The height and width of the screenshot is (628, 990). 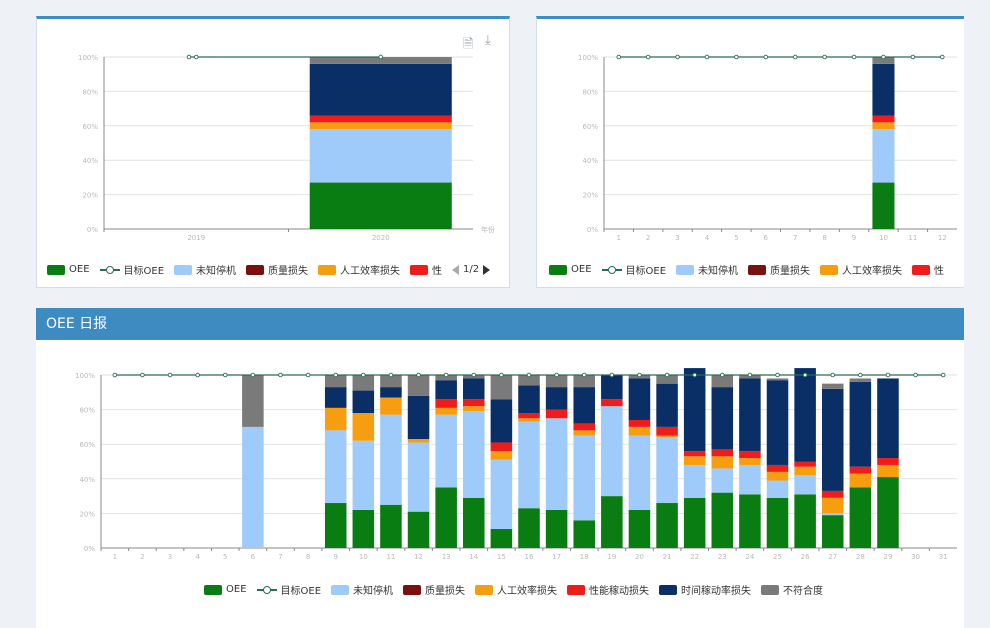 I want to click on legend-item-unknown: 未知停机, so click(x=205, y=269).